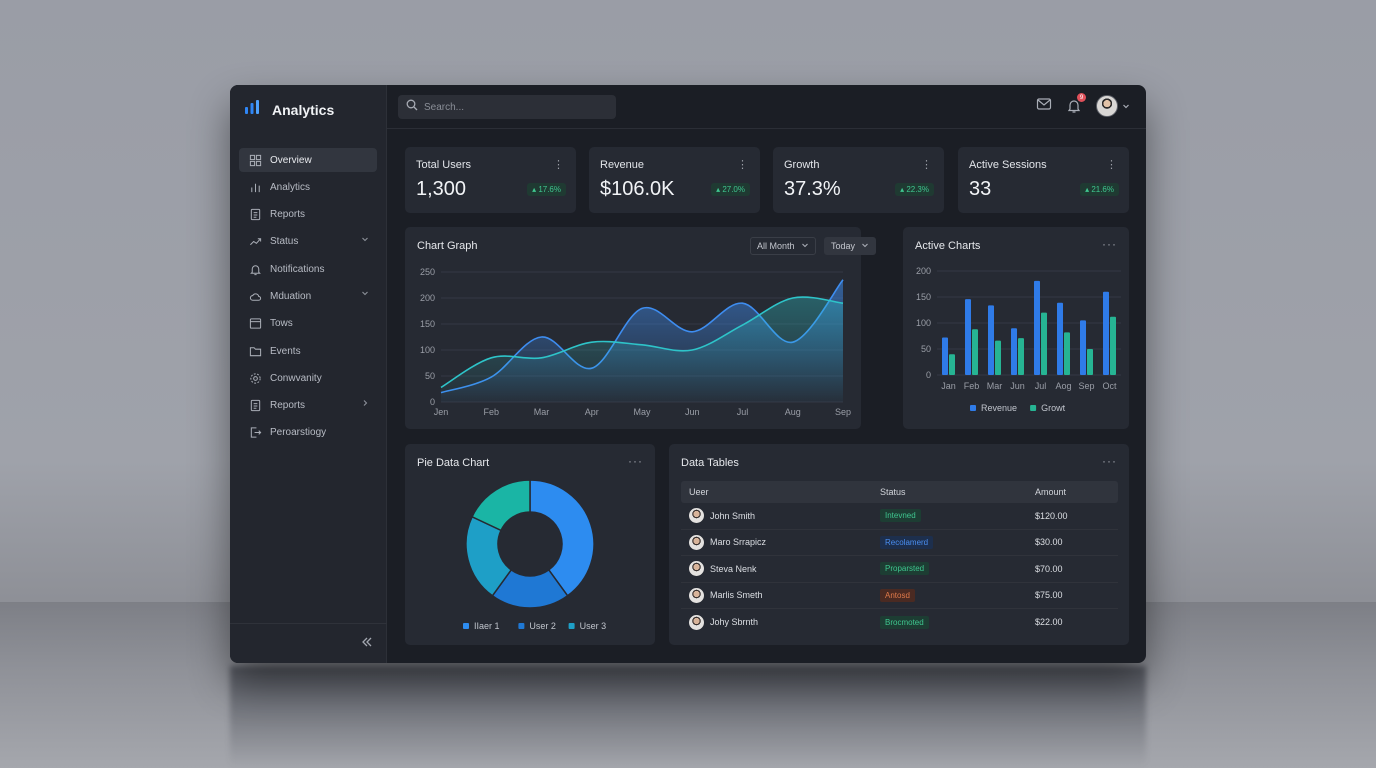 The image size is (1376, 768). I want to click on stat-card-revenue: Revenue ⋮ $106.0K ▴ 27.0%, so click(674, 180).